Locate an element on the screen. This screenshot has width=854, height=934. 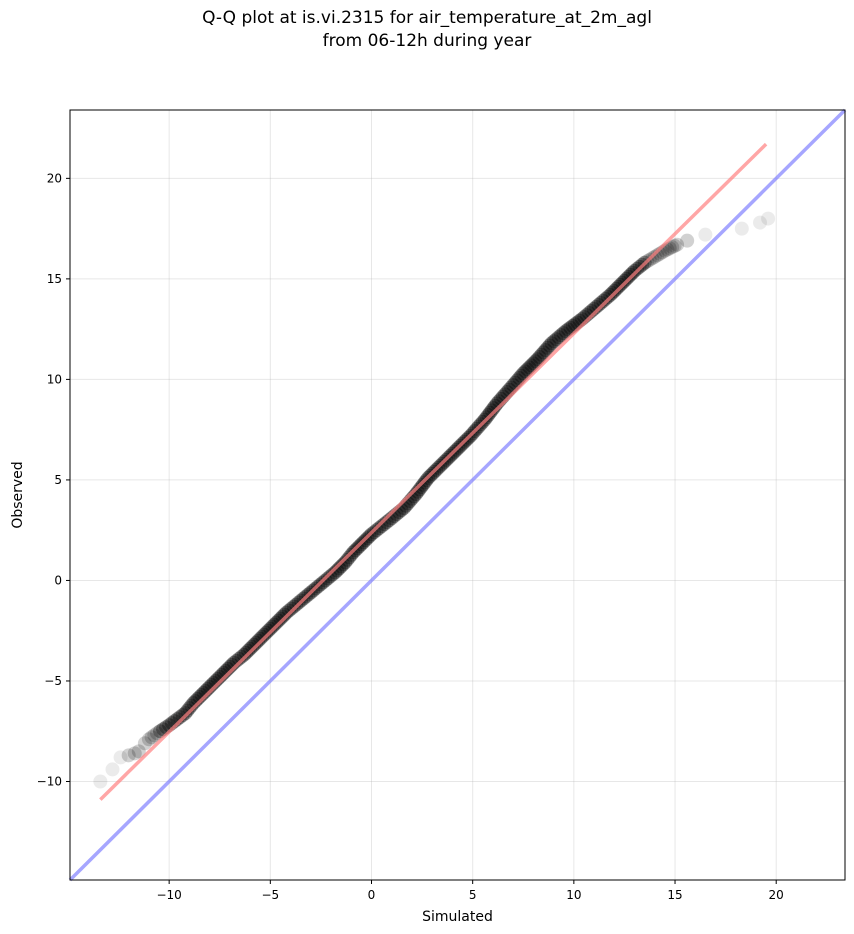
y-tick-label: −5 is located at coordinates (53, 681).